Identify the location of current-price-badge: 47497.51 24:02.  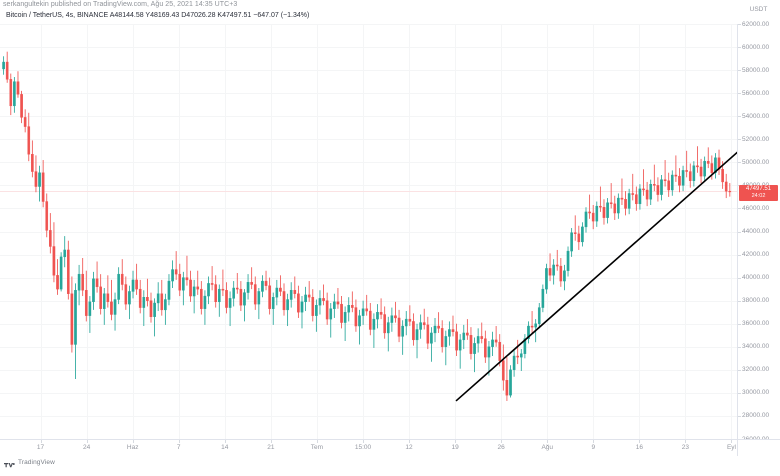
(758, 193).